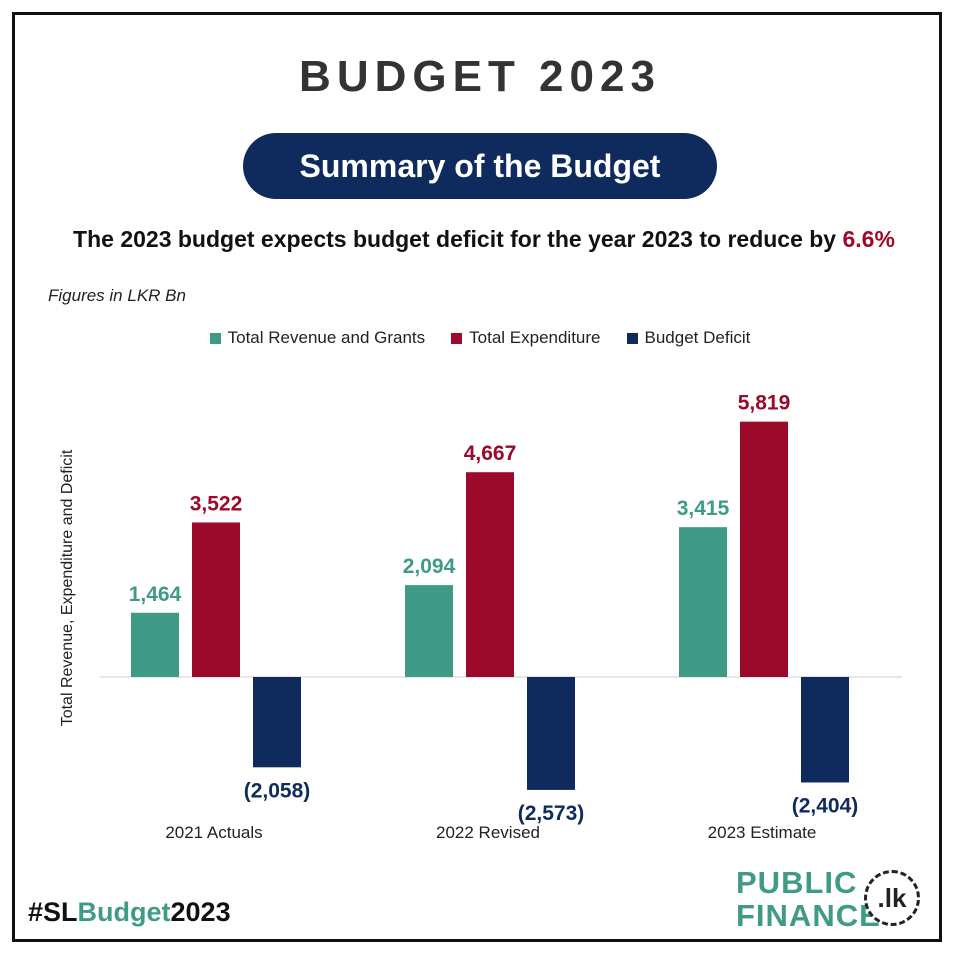 The image size is (960, 960). What do you see at coordinates (216, 503) in the screenshot?
I see `data-label-2-1: 3,522` at bounding box center [216, 503].